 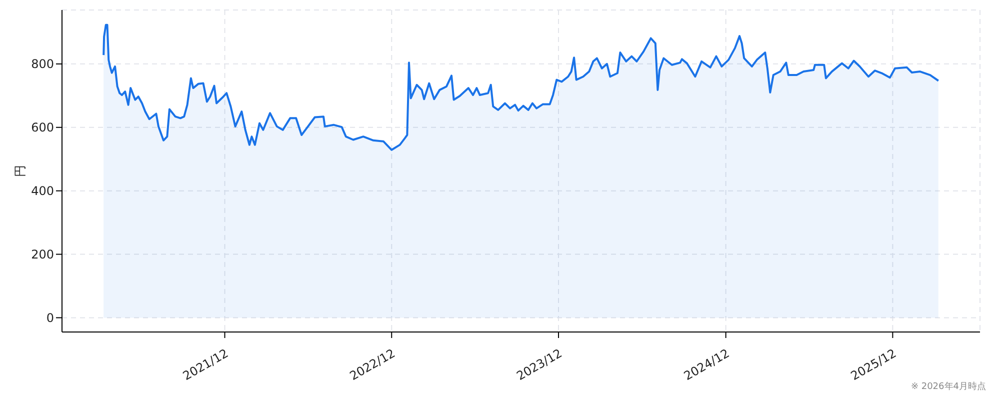 I want to click on y-tick-label: 600, so click(x=42, y=127).